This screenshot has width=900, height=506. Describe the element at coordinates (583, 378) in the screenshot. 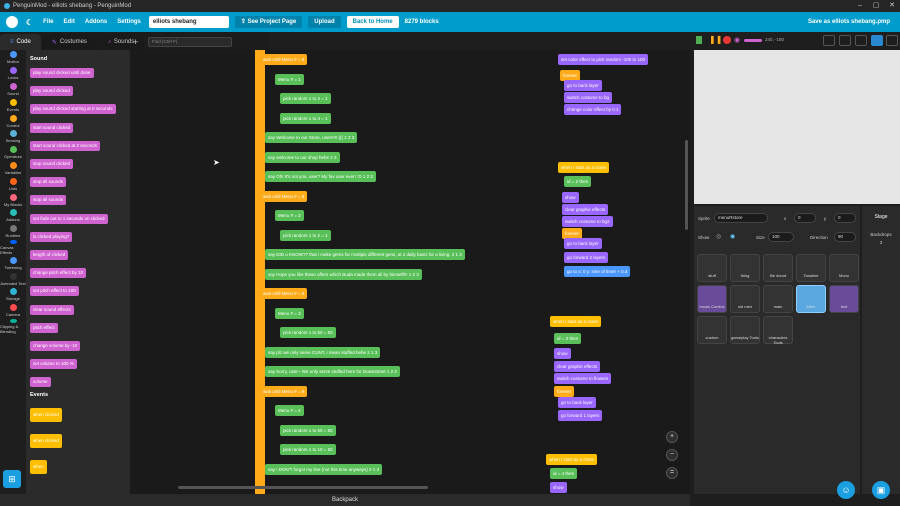

I see `script-block: switch costume to flowers` at that location.